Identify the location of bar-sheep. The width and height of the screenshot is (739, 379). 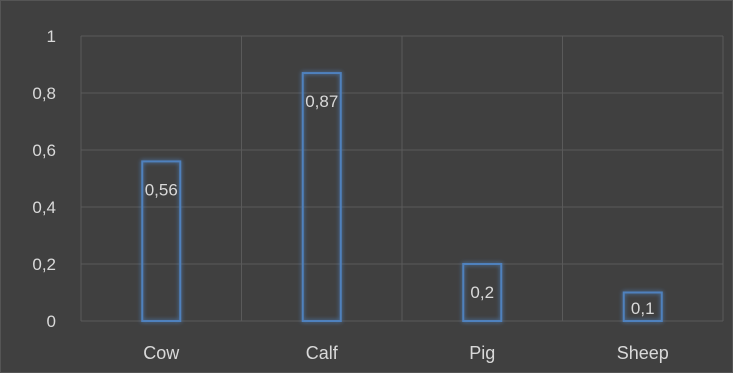
(642, 306).